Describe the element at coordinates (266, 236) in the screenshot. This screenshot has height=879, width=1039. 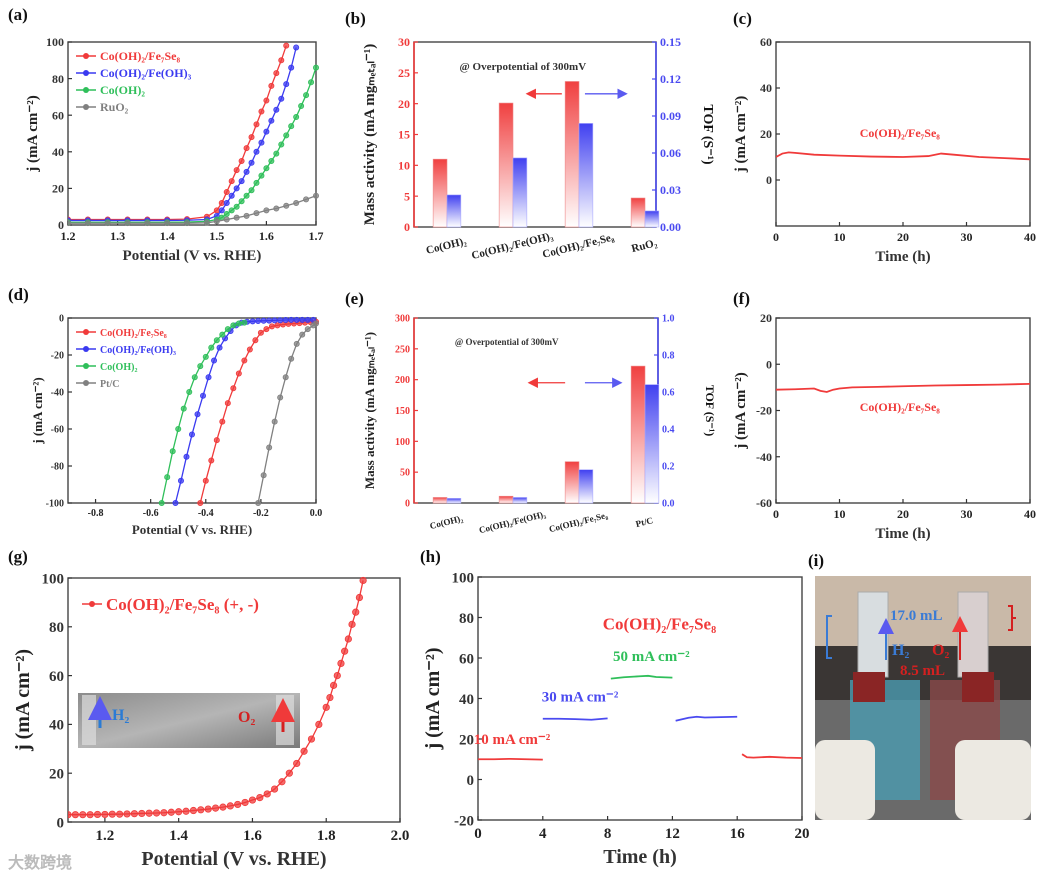
I see `x-tick-label: 1.6` at that location.